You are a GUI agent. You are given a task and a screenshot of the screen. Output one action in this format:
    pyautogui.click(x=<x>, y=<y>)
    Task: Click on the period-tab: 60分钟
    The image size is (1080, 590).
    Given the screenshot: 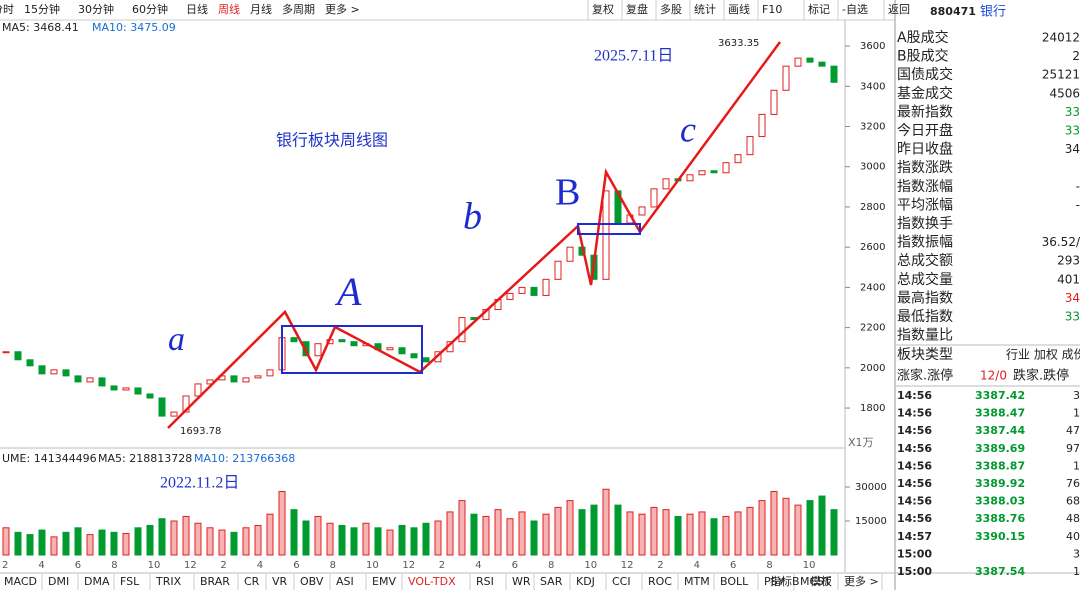 What is the action you would take?
    pyautogui.click(x=150, y=9)
    